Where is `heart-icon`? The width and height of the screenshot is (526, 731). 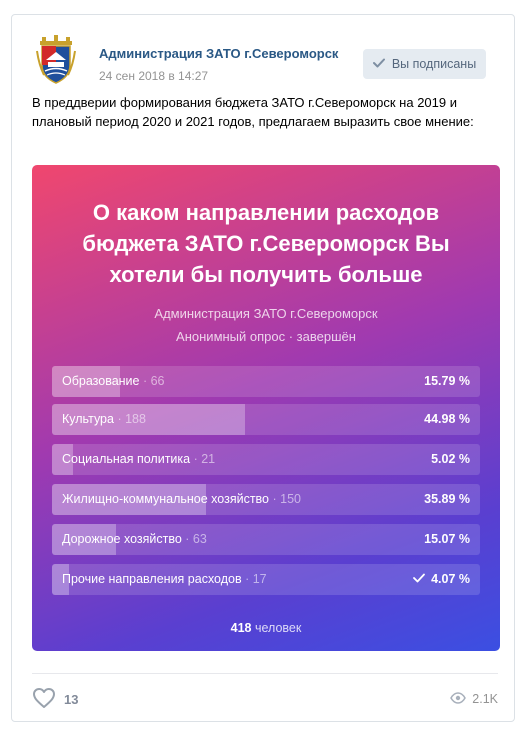
heart-icon is located at coordinates (44, 699).